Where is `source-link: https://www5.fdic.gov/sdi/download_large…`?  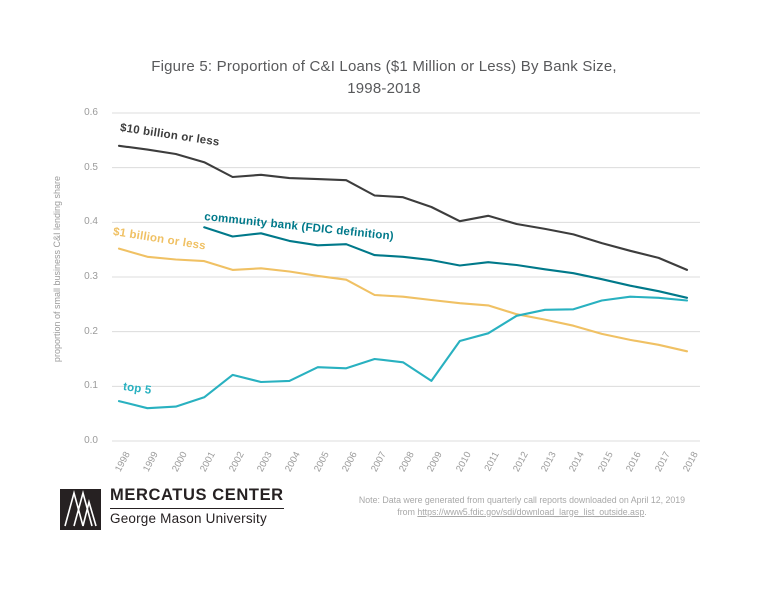
source-link: https://www5.fdic.gov/sdi/download_large… is located at coordinates (531, 511).